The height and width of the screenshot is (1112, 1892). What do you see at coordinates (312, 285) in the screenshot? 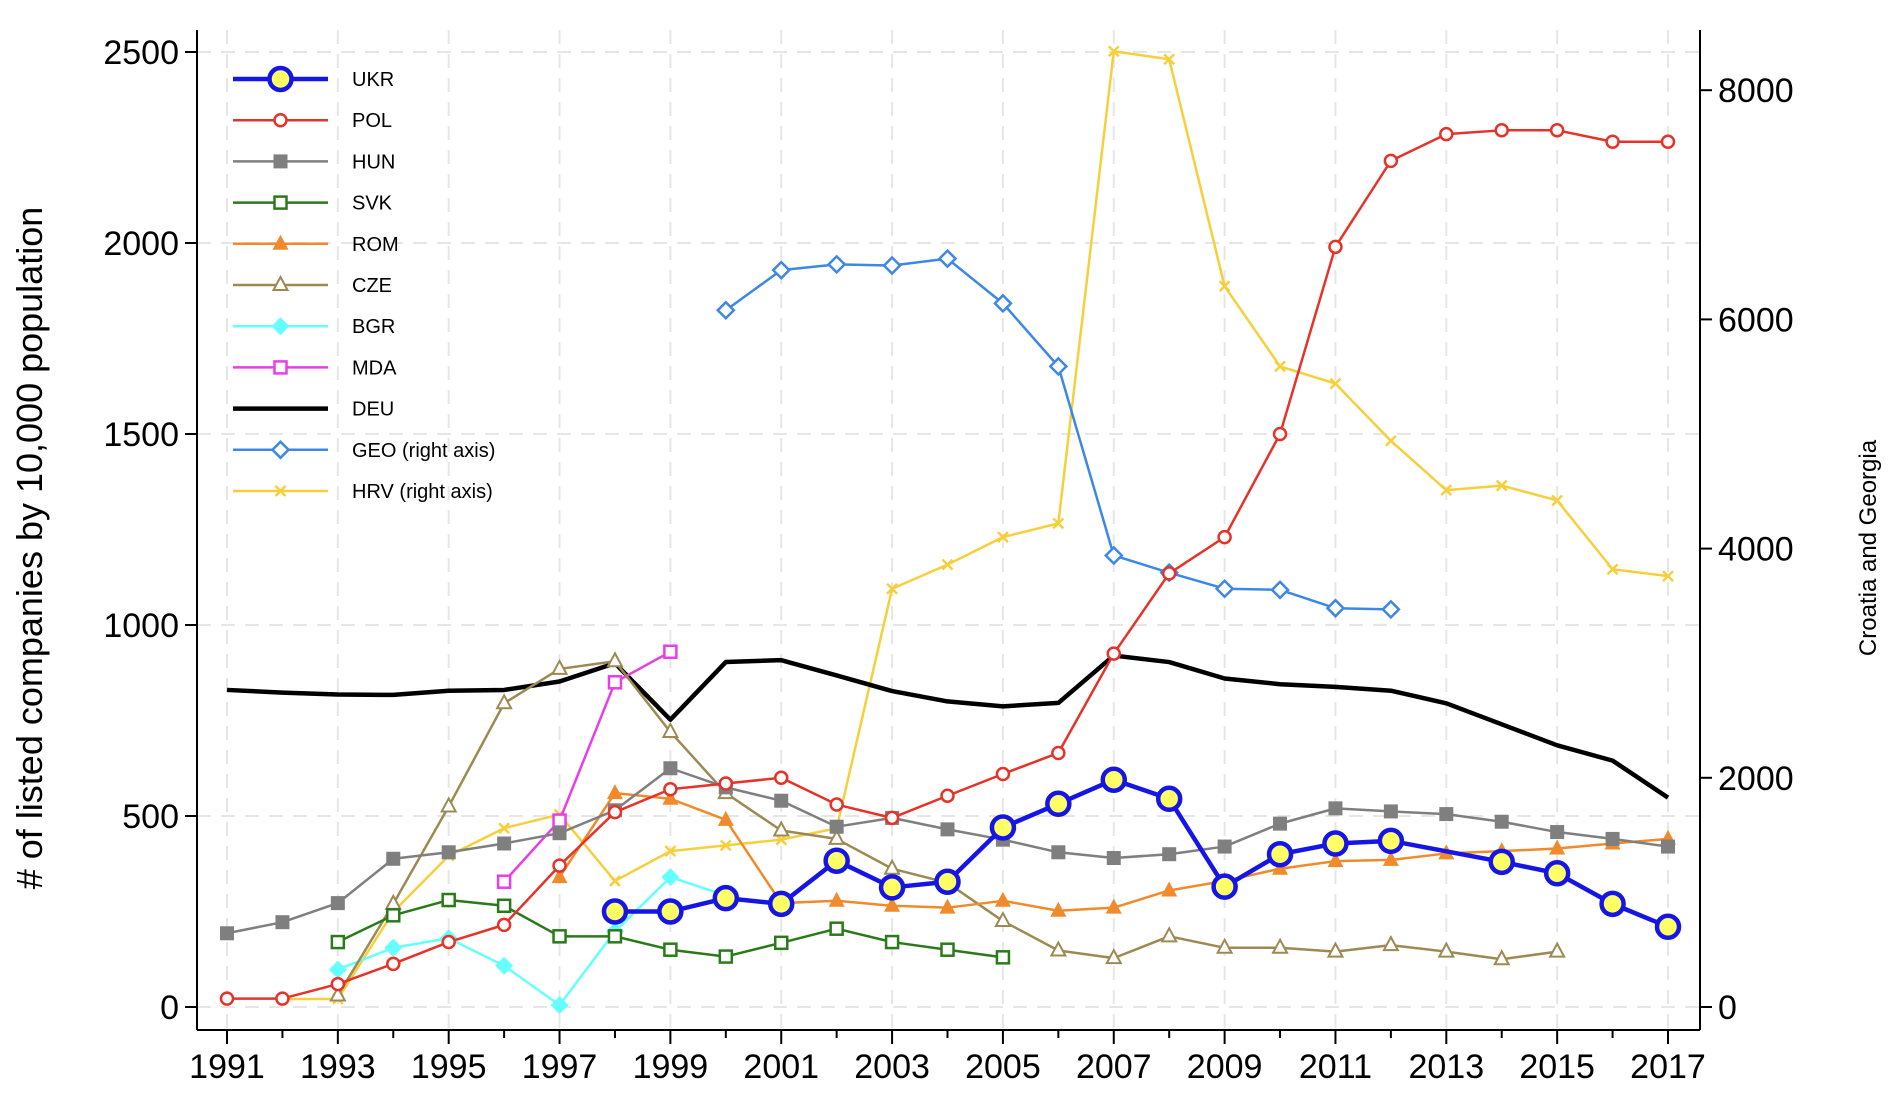
I see `legend-item-cze: CZE` at bounding box center [312, 285].